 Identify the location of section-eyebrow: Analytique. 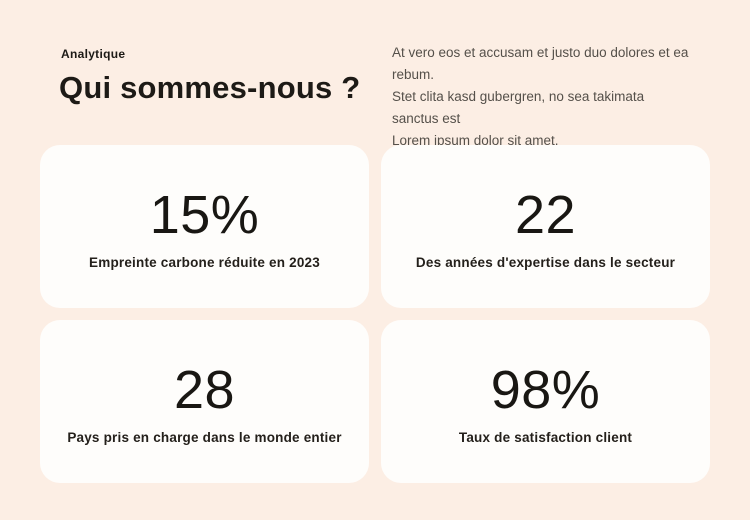
(93, 54).